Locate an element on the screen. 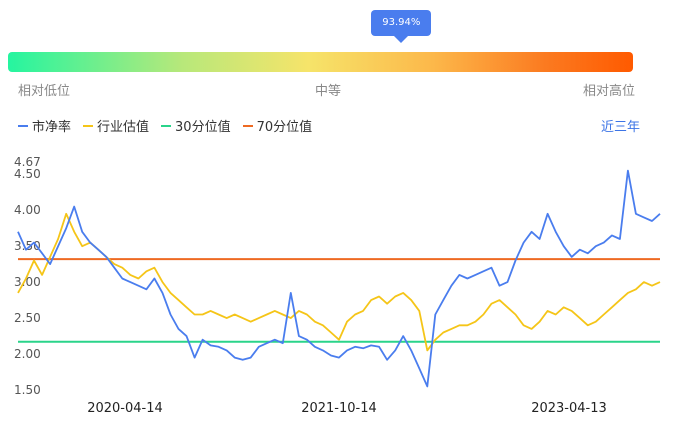  chart-legend: 市净率 行业估值 30分位值 70分位值 is located at coordinates (165, 125).